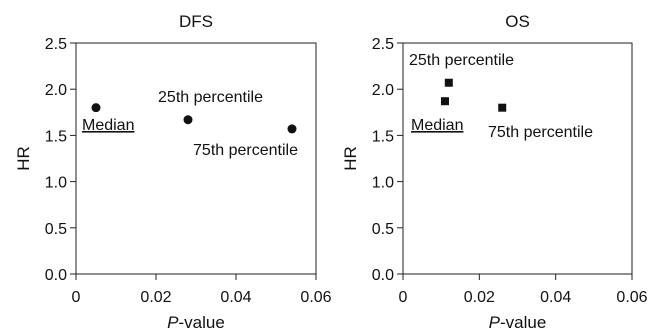  What do you see at coordinates (155, 297) in the screenshot?
I see `dfs-xtick-label: 0.02` at bounding box center [155, 297].